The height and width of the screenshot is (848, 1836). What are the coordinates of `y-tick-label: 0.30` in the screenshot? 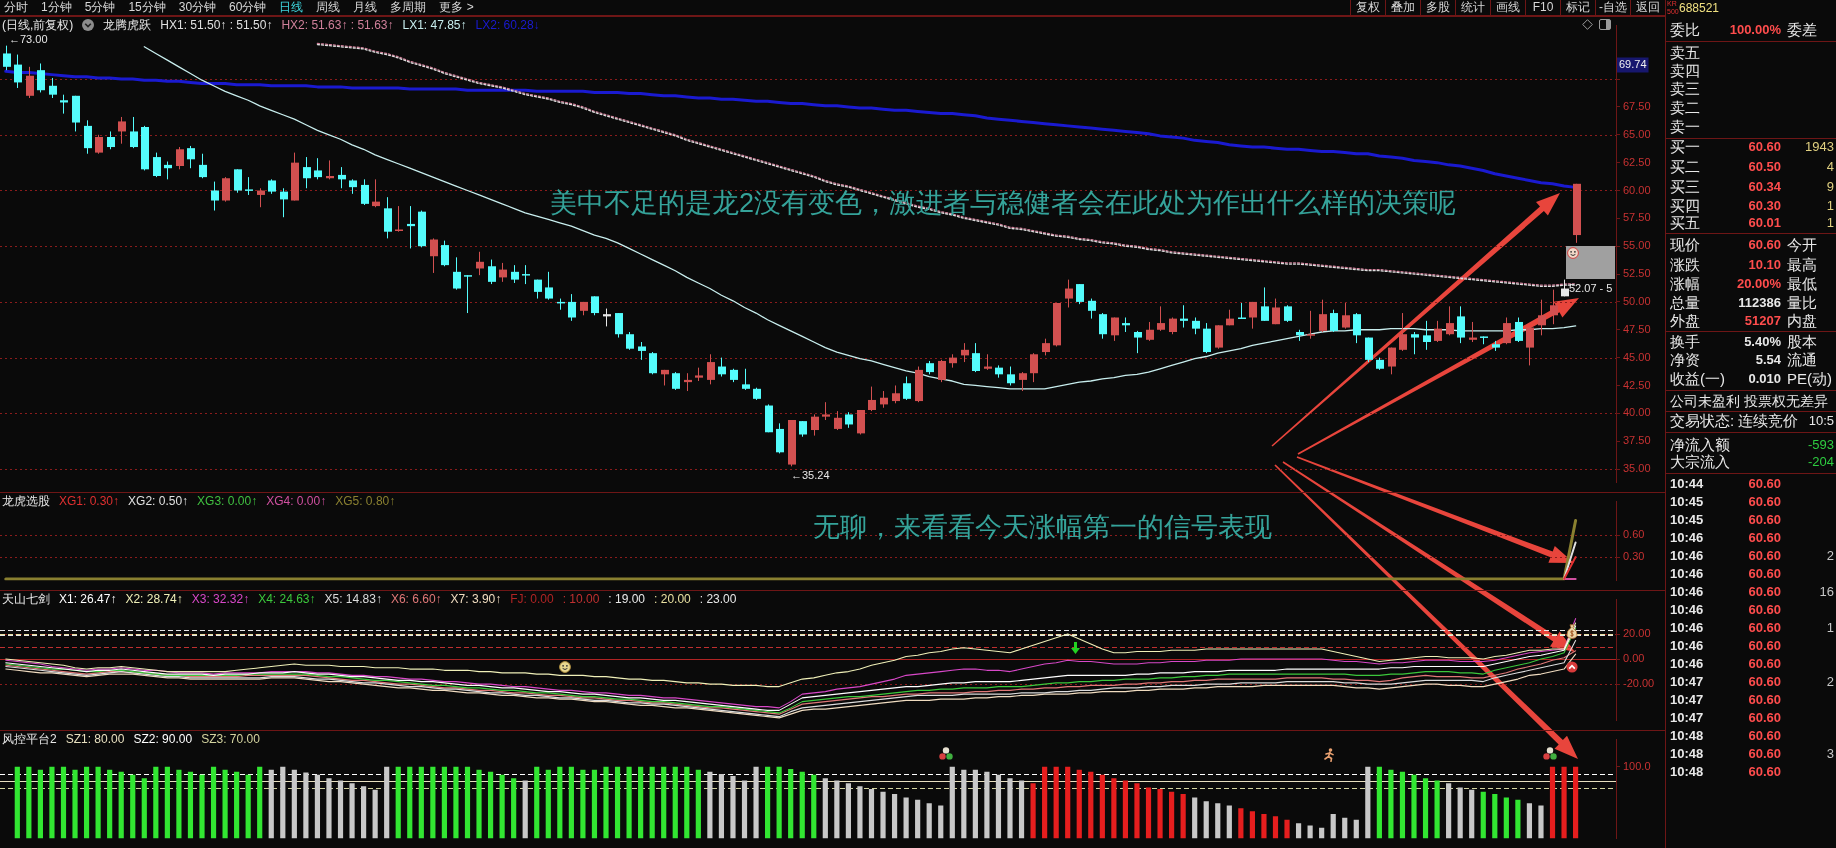 It's located at (1634, 556).